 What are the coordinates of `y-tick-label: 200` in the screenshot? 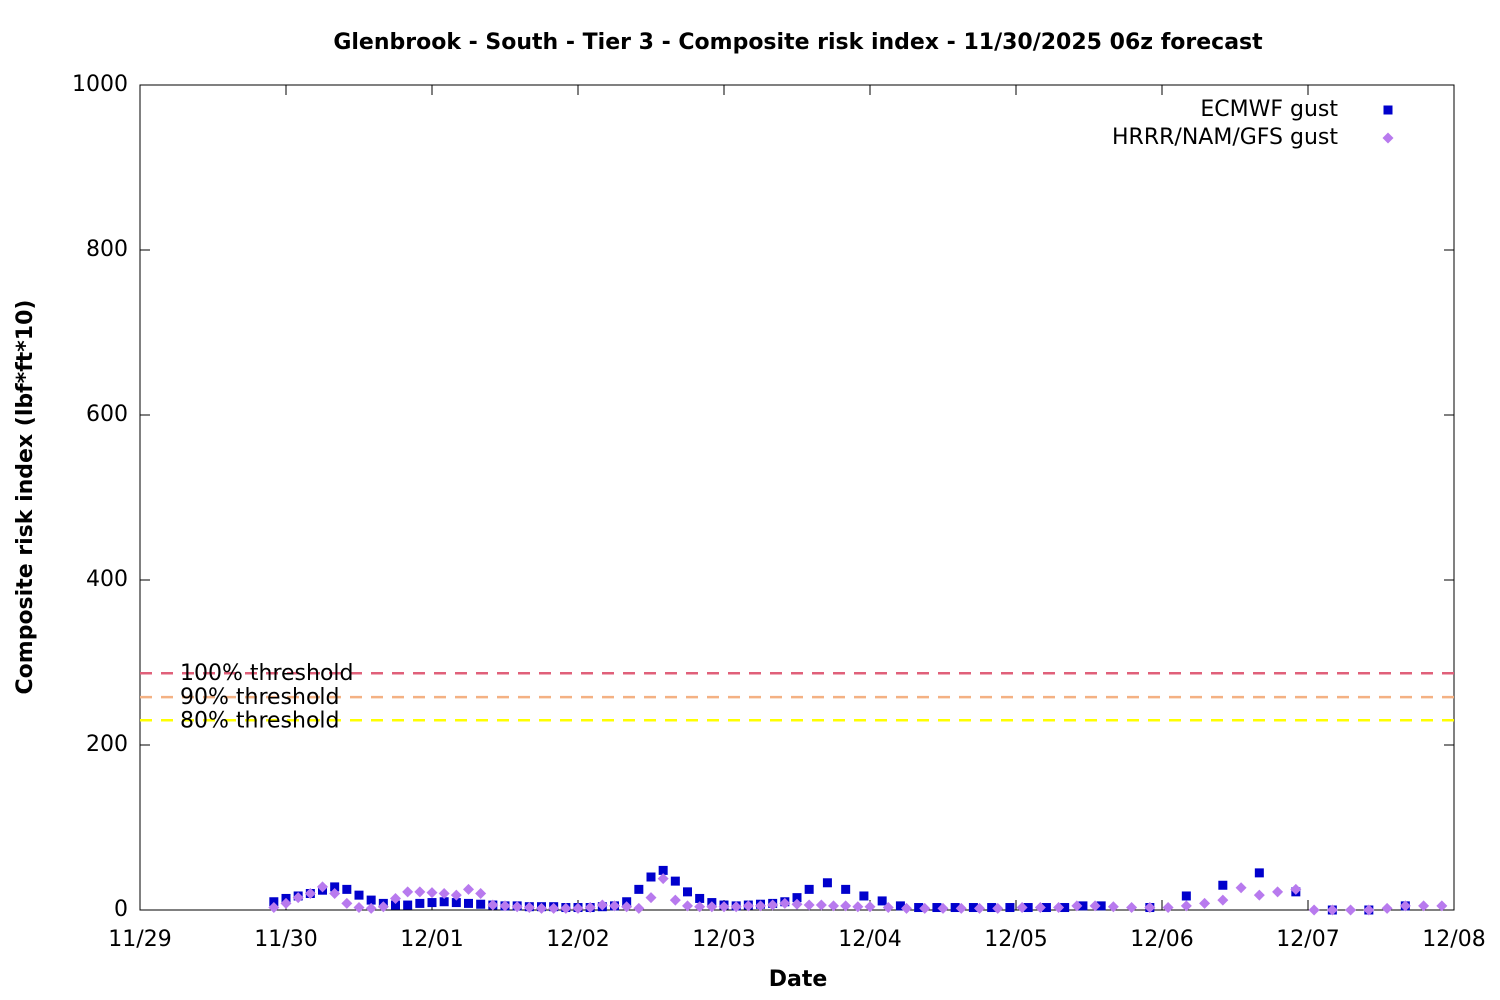 It's located at (107, 744).